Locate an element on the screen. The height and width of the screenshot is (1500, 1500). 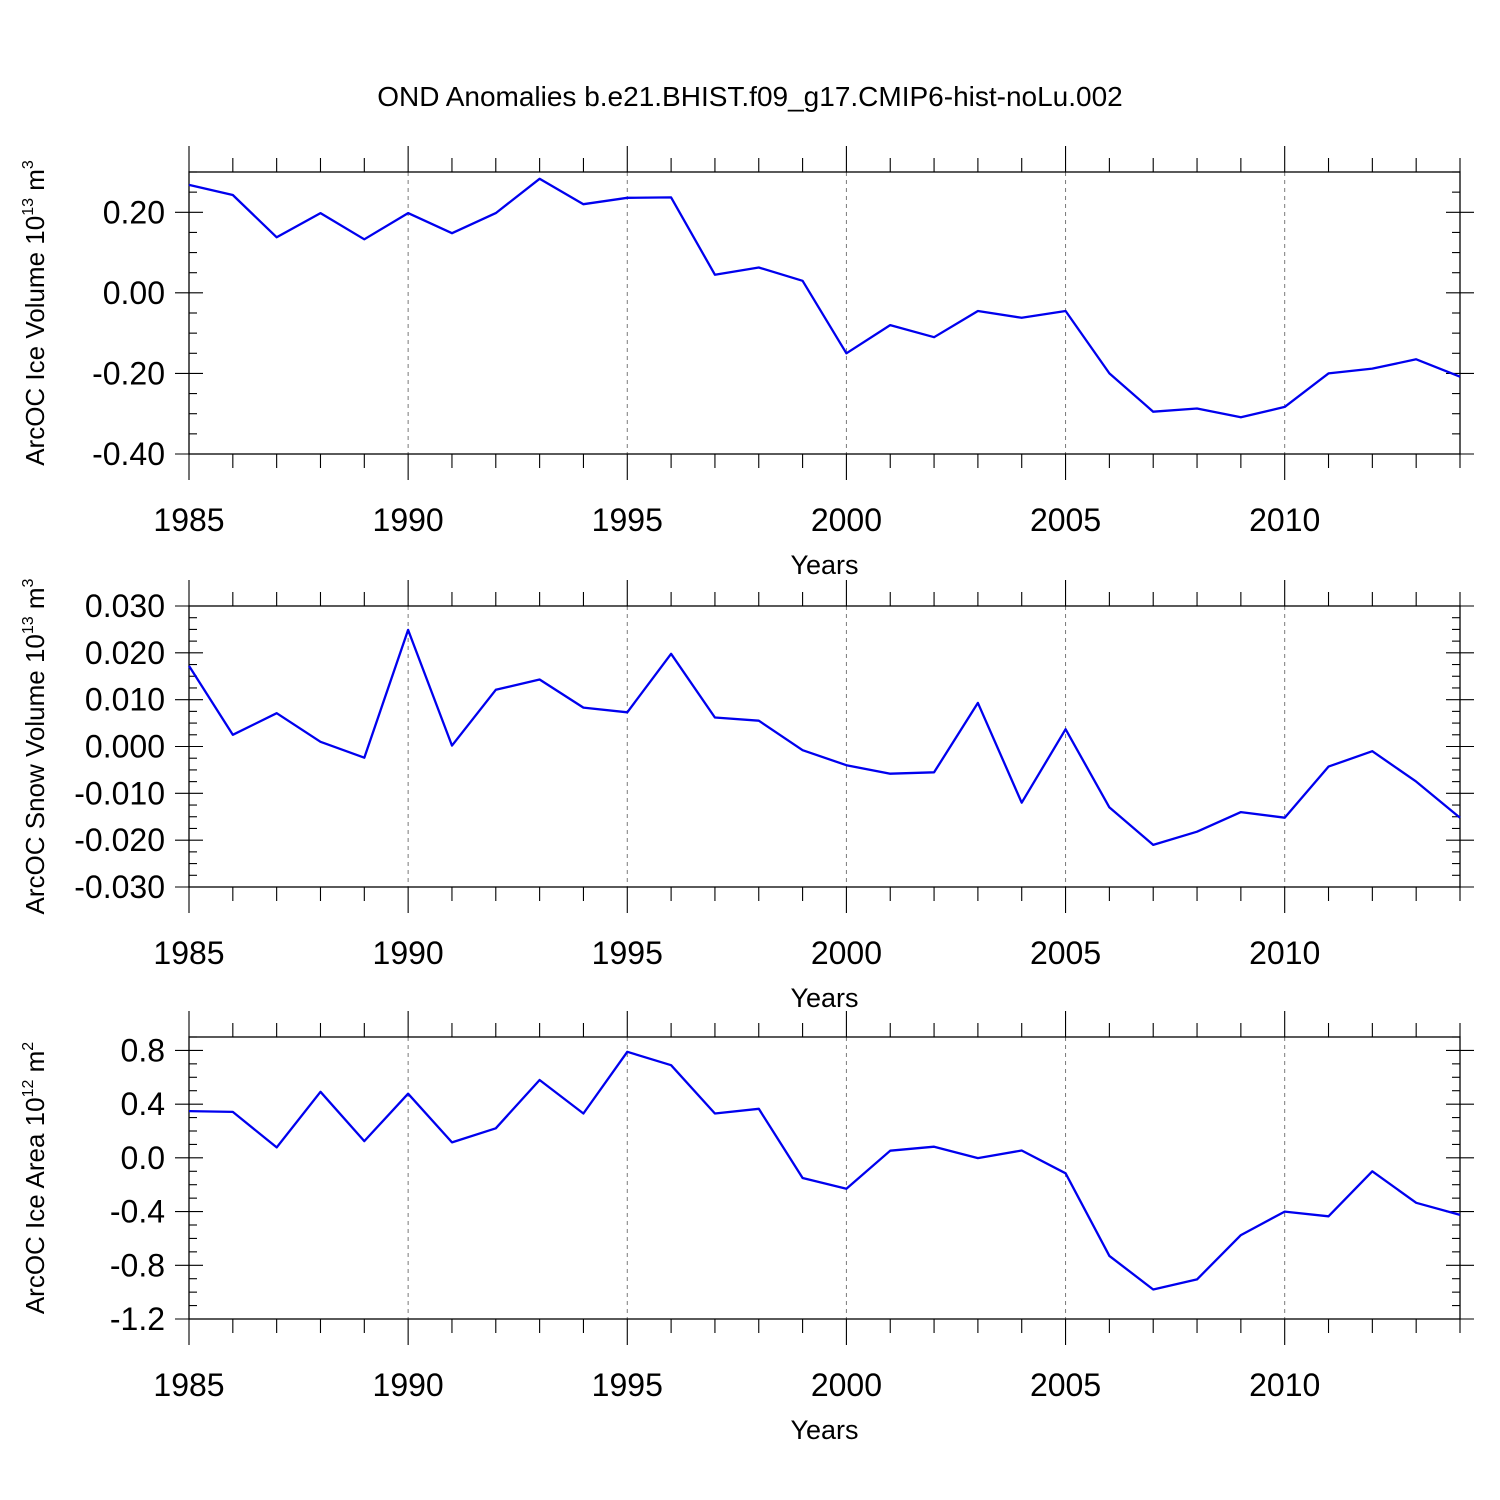
y-axis-label: ArcOC Snow Volume 1013 m3 is located at coordinates (35, 746).